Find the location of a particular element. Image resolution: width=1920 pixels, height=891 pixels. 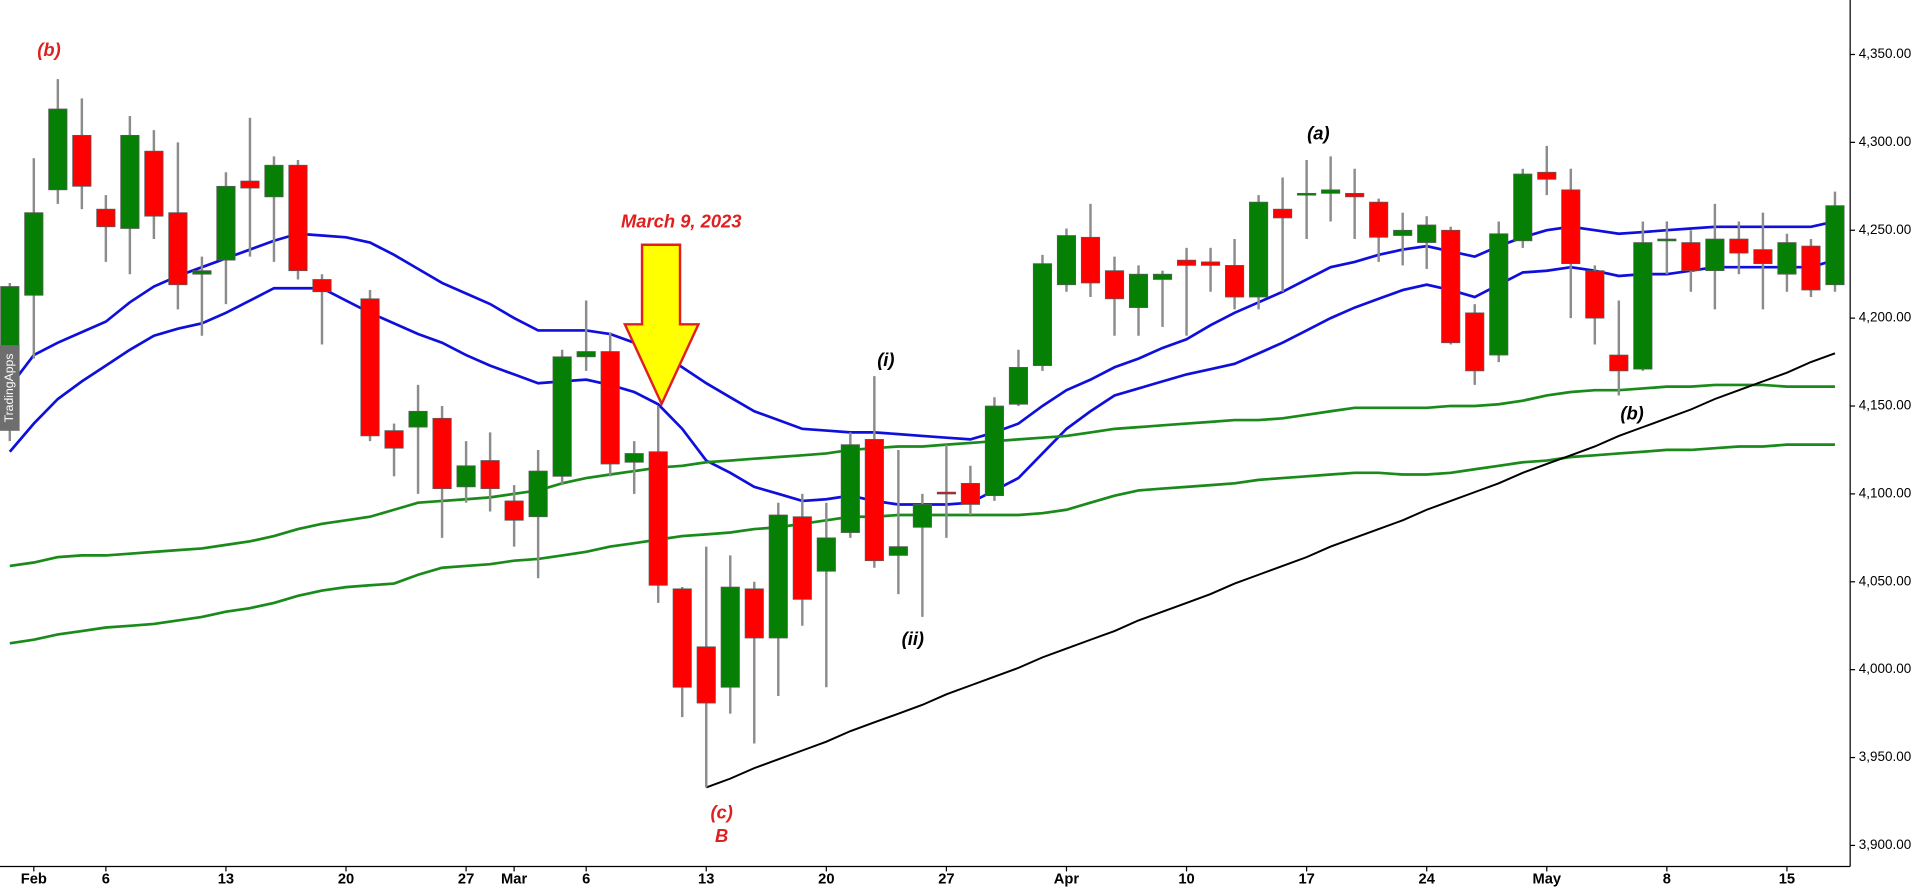

arrow is located at coordinates (661, 325).